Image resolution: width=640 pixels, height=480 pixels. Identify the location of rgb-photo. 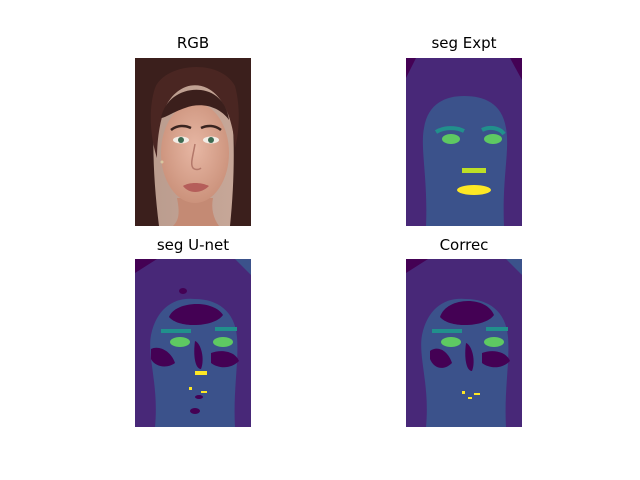
(193, 142).